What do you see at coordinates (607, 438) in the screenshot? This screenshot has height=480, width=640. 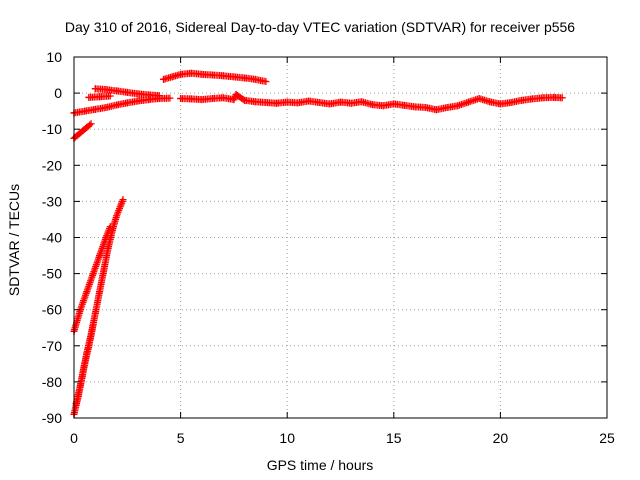 I see `x-tick-label: 25` at bounding box center [607, 438].